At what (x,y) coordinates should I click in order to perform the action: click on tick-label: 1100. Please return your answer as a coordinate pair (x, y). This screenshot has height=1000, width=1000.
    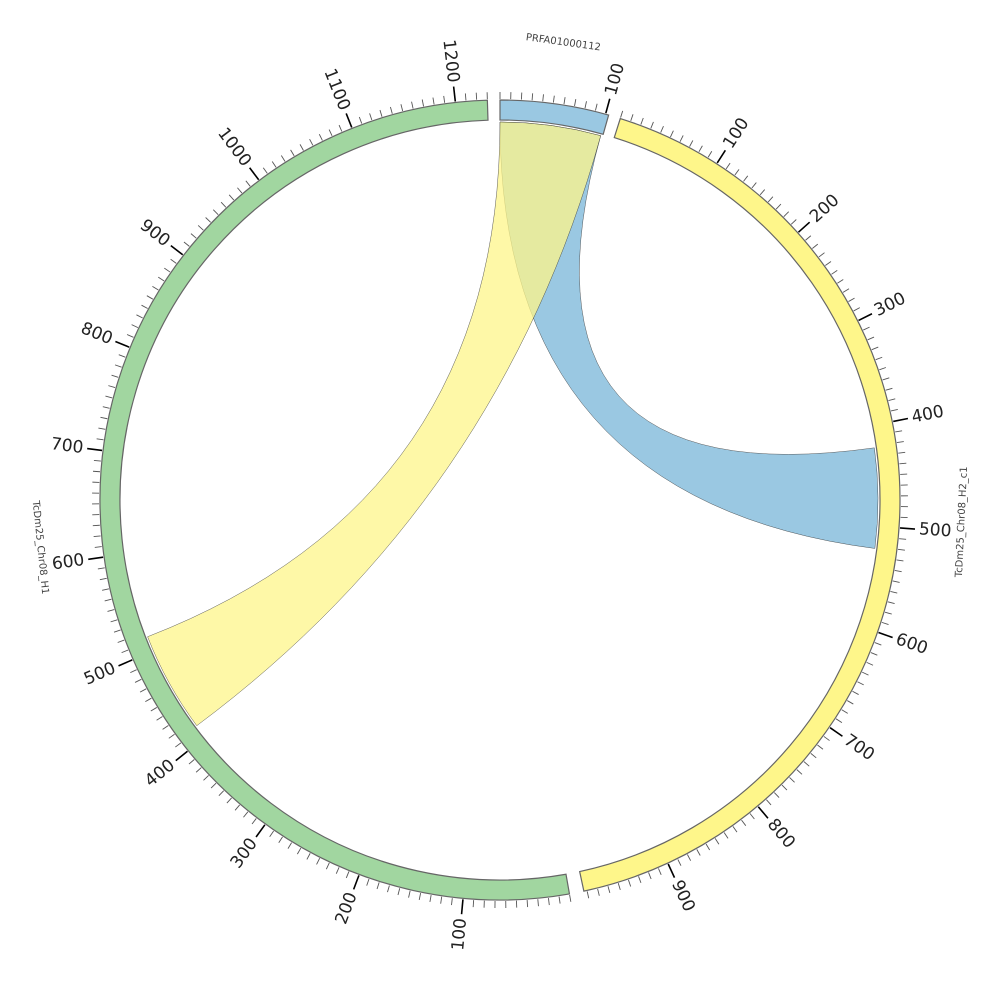
    Looking at the image, I should click on (336, 90).